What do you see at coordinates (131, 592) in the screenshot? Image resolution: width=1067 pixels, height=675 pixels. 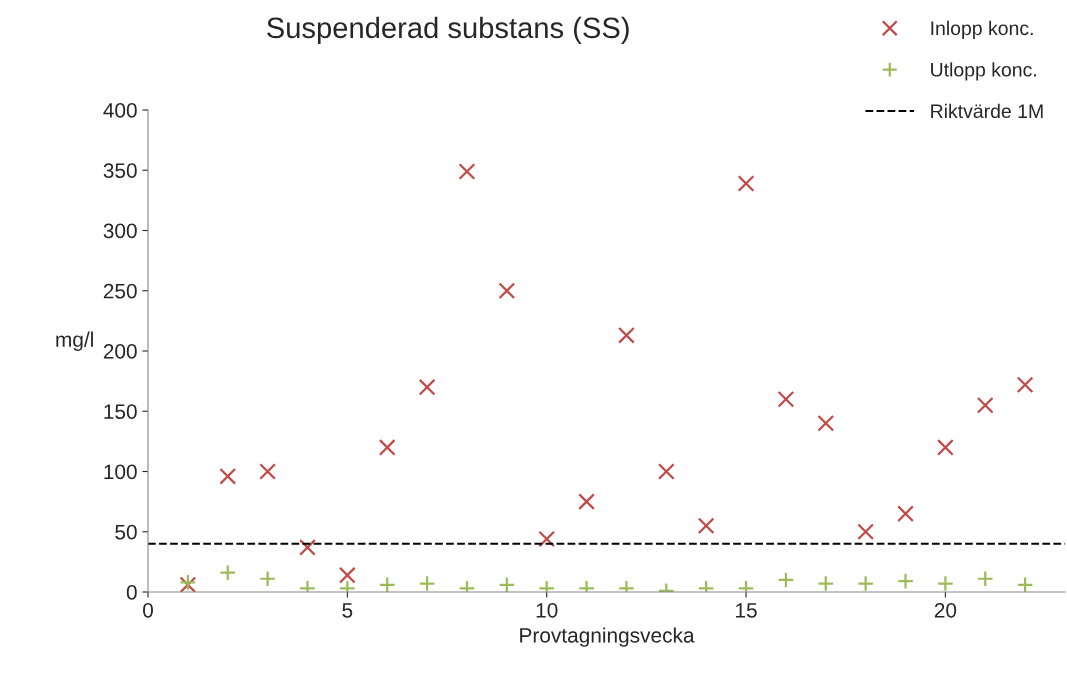 I see `y-tick-label: 0` at bounding box center [131, 592].